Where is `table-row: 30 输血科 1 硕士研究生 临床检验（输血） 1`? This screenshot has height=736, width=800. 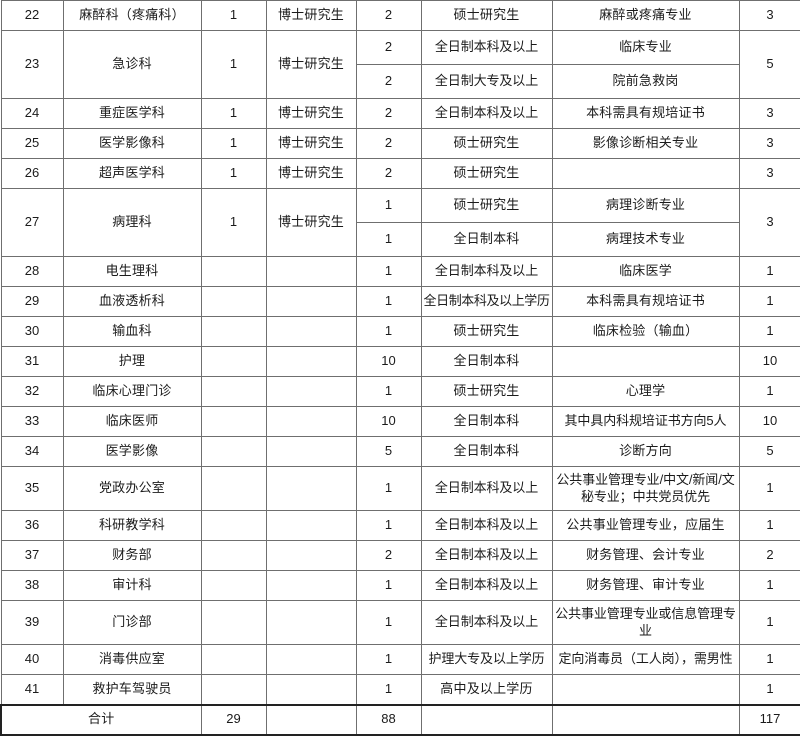 table-row: 30 输血科 1 硕士研究生 临床检验（输血） 1 is located at coordinates (400, 331).